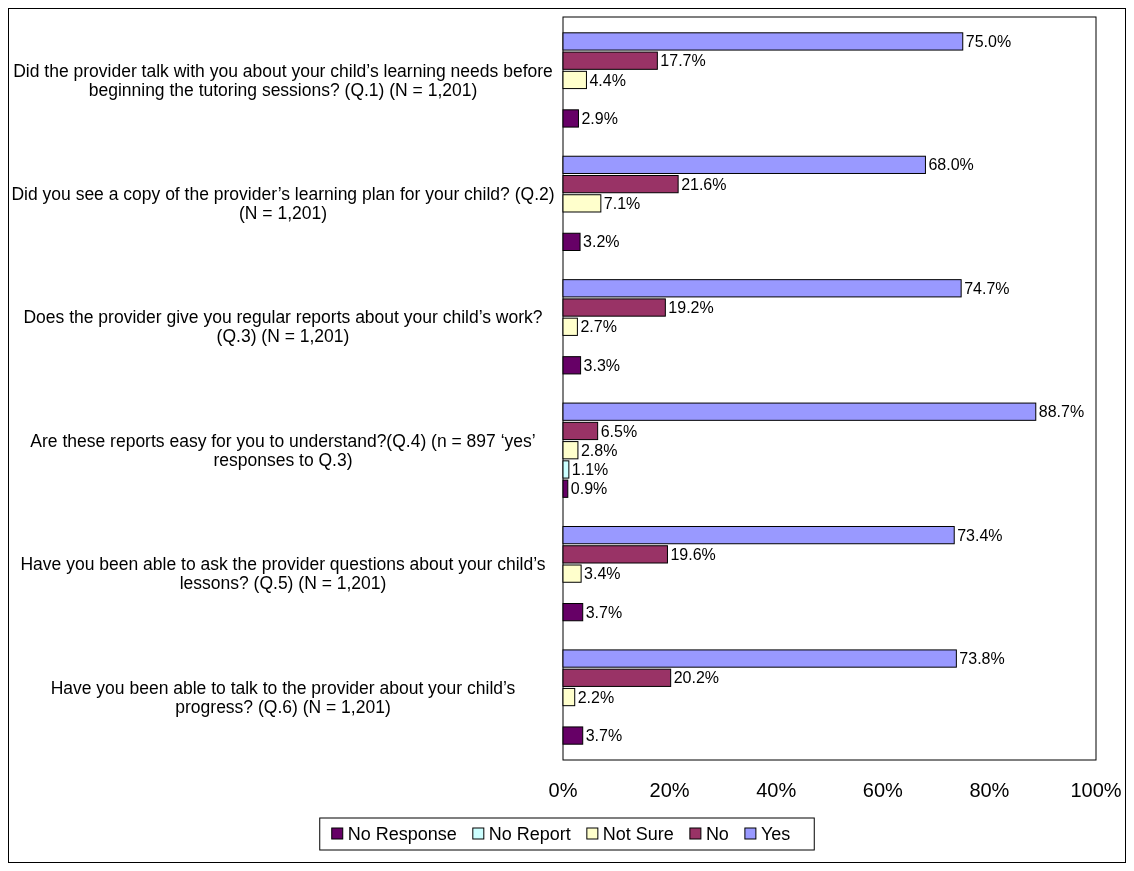  I want to click on data-label: 2.2%, so click(596, 697).